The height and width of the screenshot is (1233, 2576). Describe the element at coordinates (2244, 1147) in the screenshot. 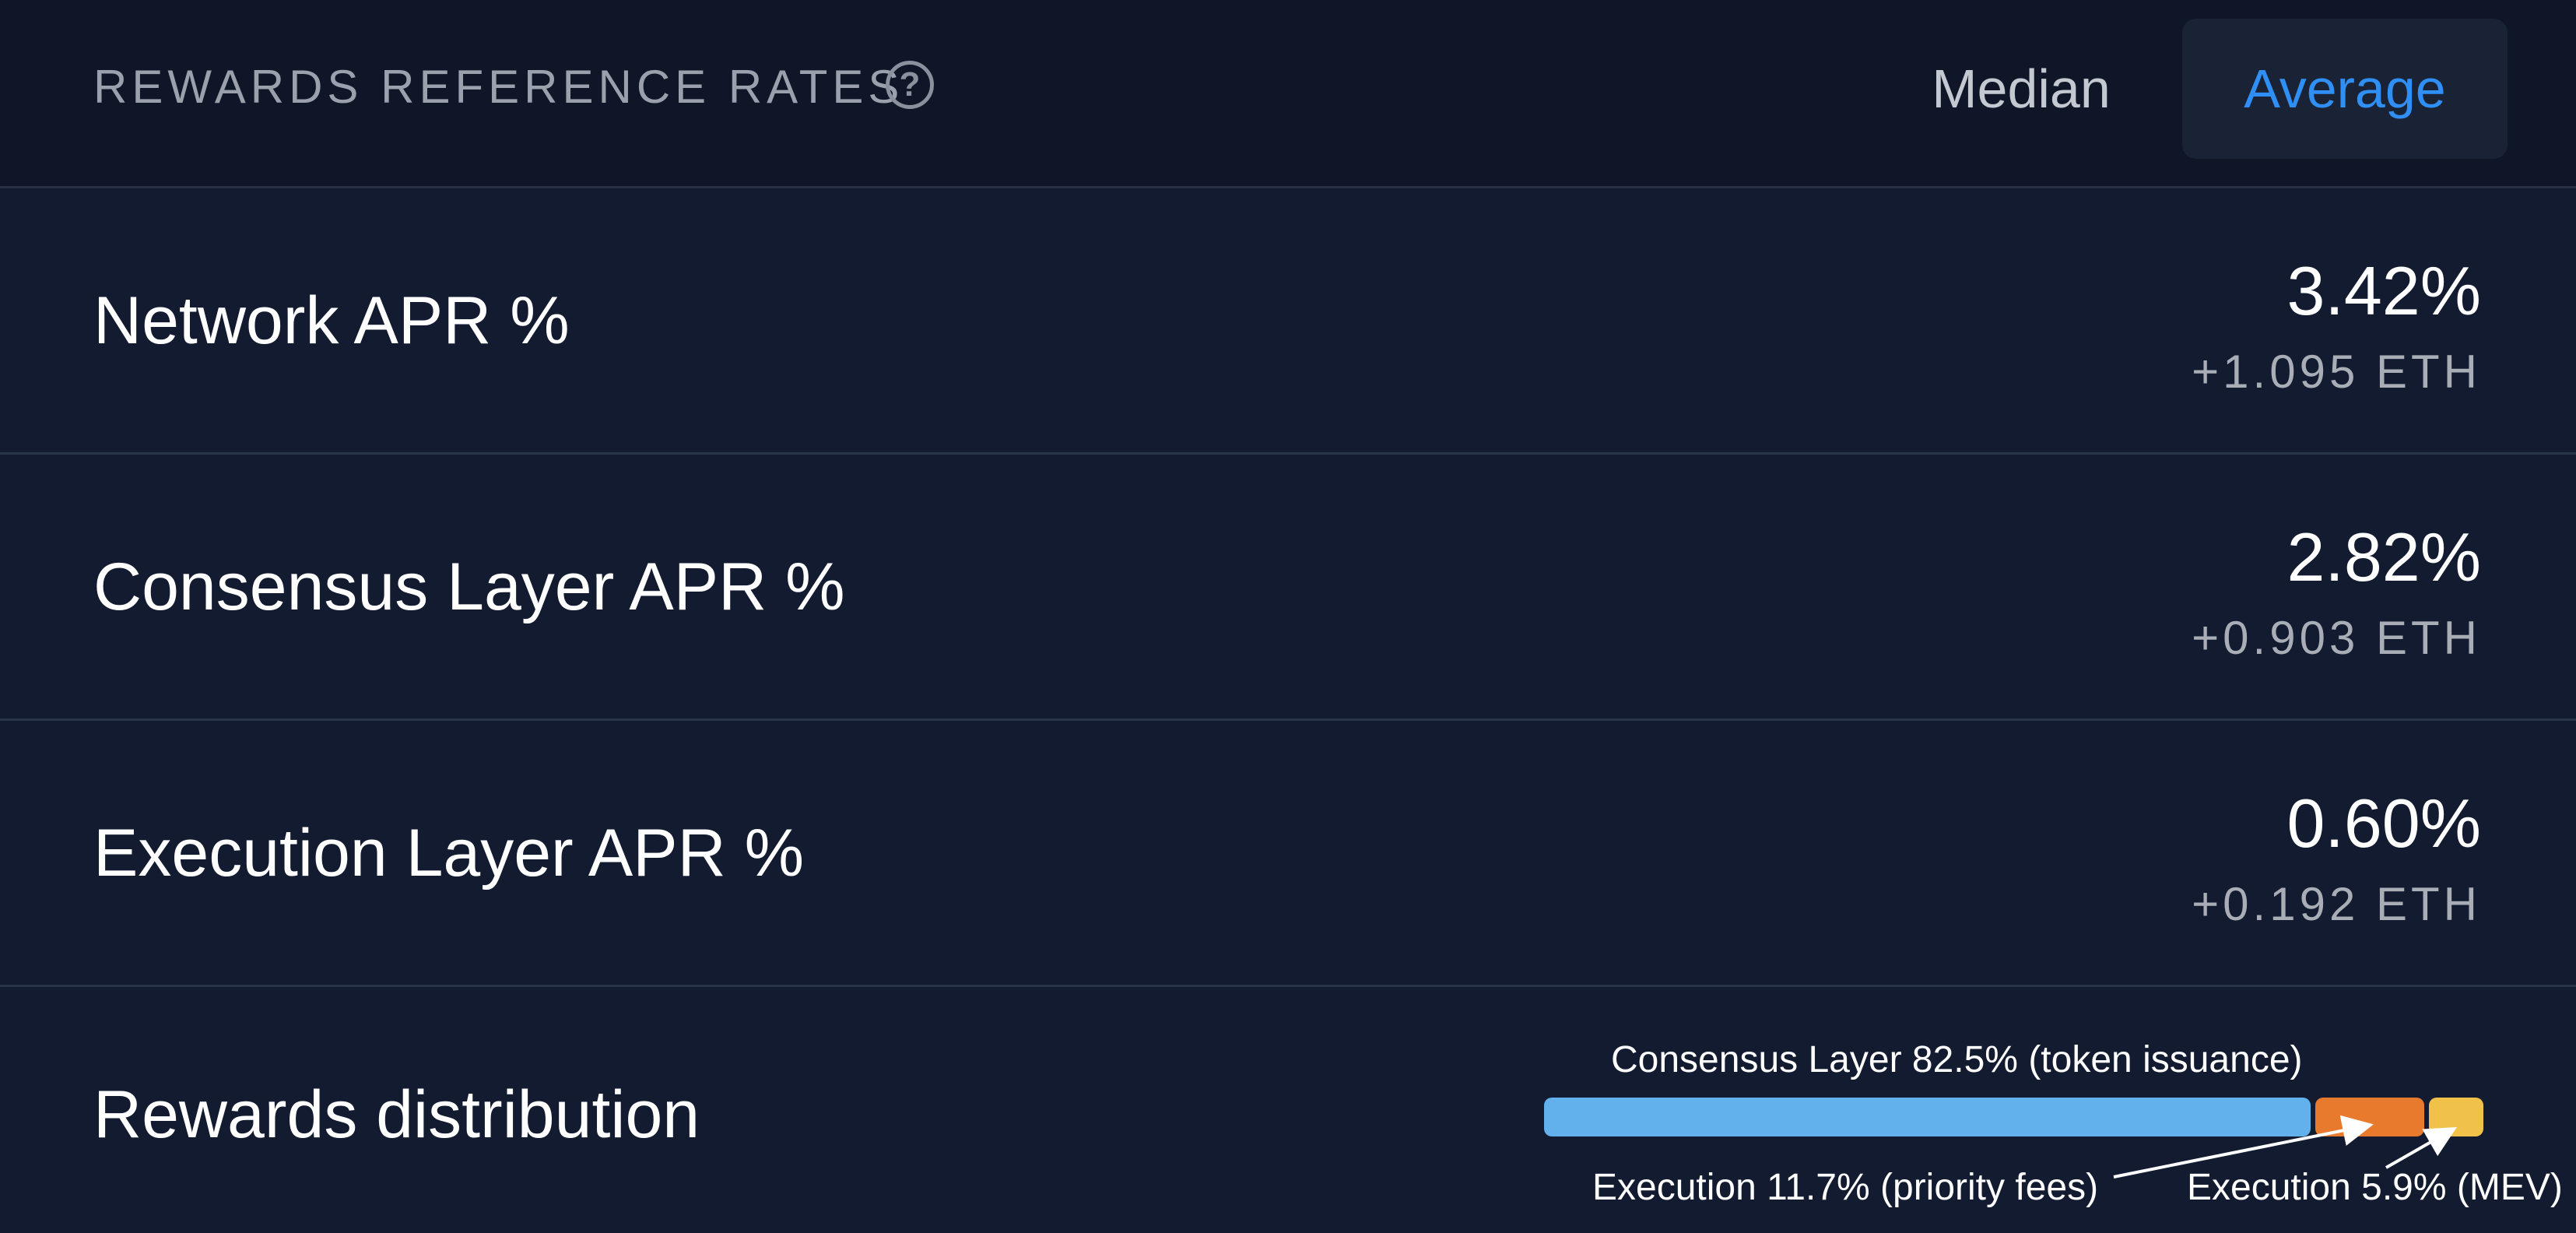

I see `priority-fees-arrow` at that location.